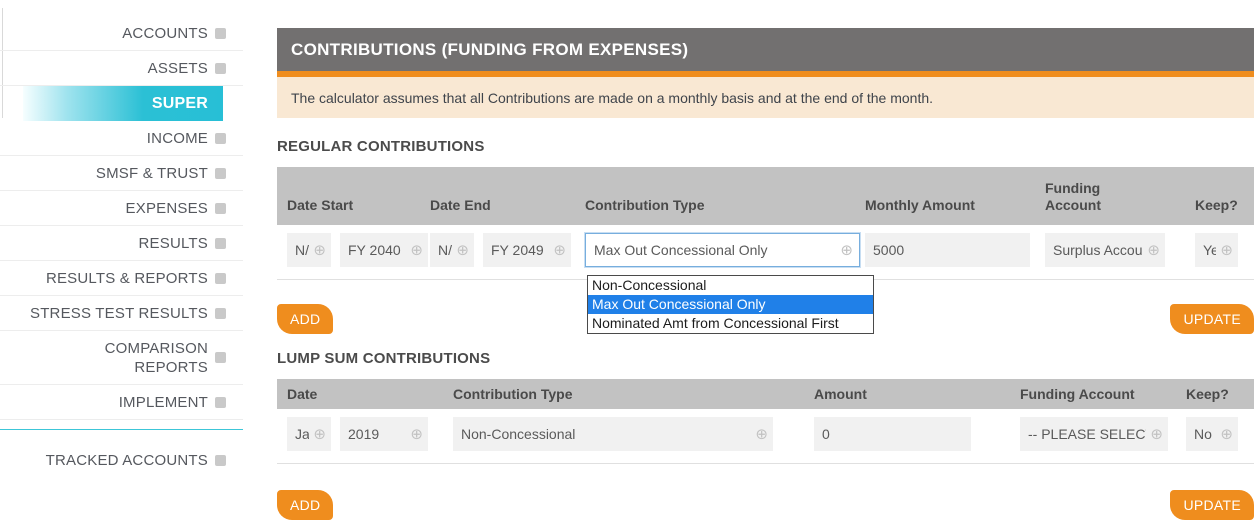 The image size is (1254, 525). What do you see at coordinates (163, 402) in the screenshot?
I see `sidebar-item-label: IMPLEMENT` at bounding box center [163, 402].